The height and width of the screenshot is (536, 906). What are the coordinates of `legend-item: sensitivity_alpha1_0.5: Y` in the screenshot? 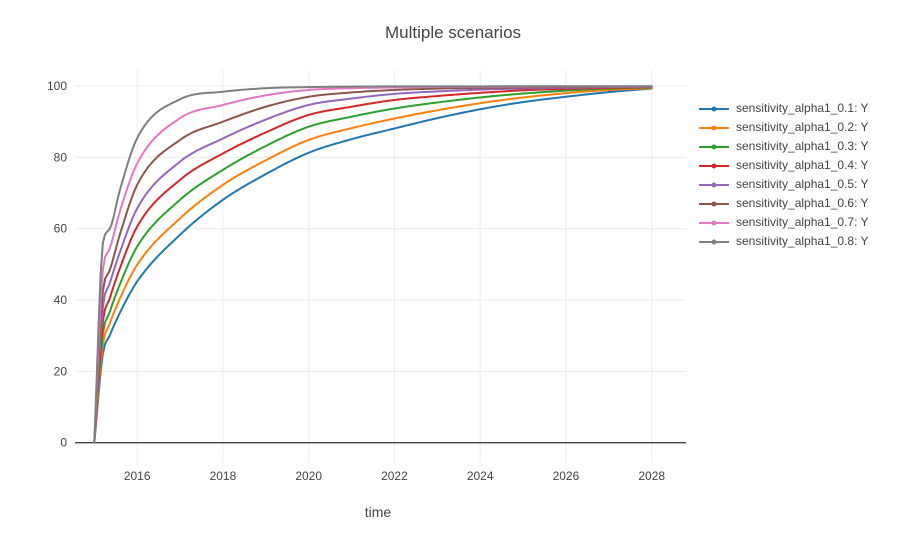 It's located at (784, 184).